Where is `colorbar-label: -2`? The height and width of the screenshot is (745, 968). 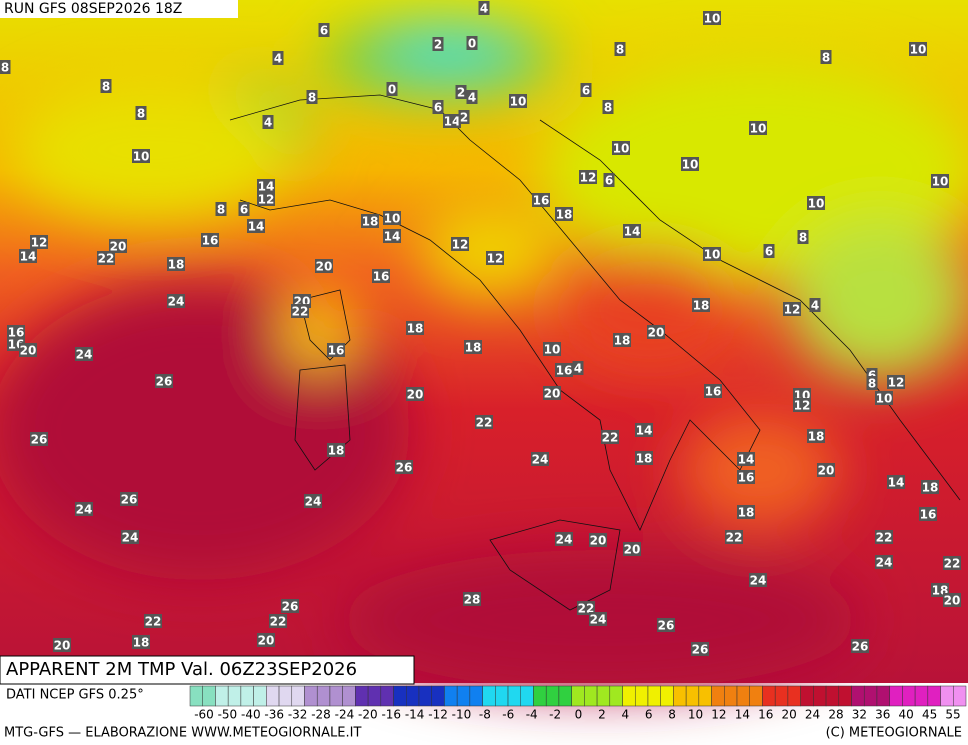
colorbar-label: -2 is located at coordinates (555, 715).